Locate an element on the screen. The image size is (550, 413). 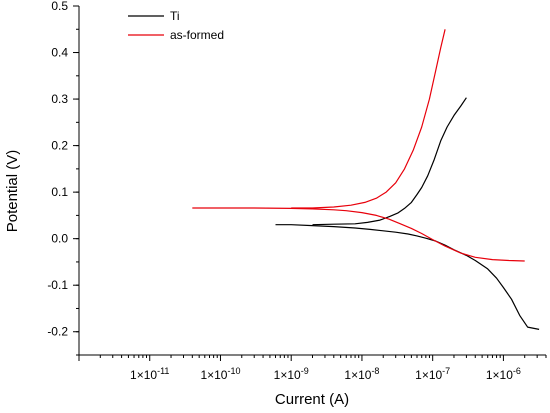
x-tick-label: 1×10⁻⁶ is located at coordinates (503, 374).